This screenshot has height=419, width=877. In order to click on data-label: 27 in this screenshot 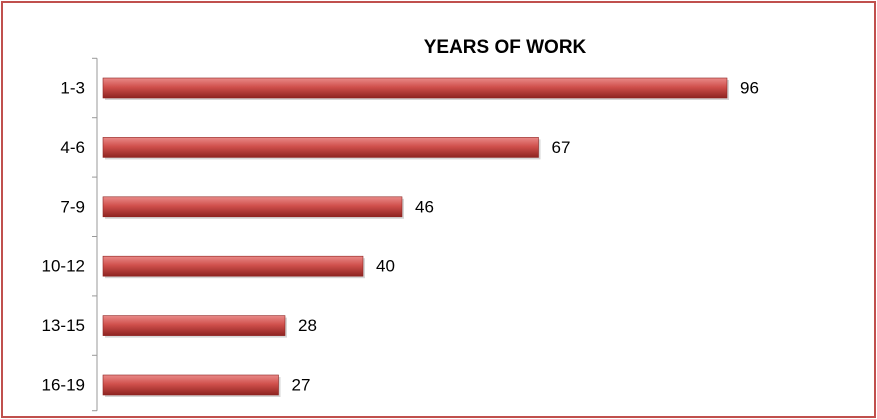, I will do `click(301, 384)`.